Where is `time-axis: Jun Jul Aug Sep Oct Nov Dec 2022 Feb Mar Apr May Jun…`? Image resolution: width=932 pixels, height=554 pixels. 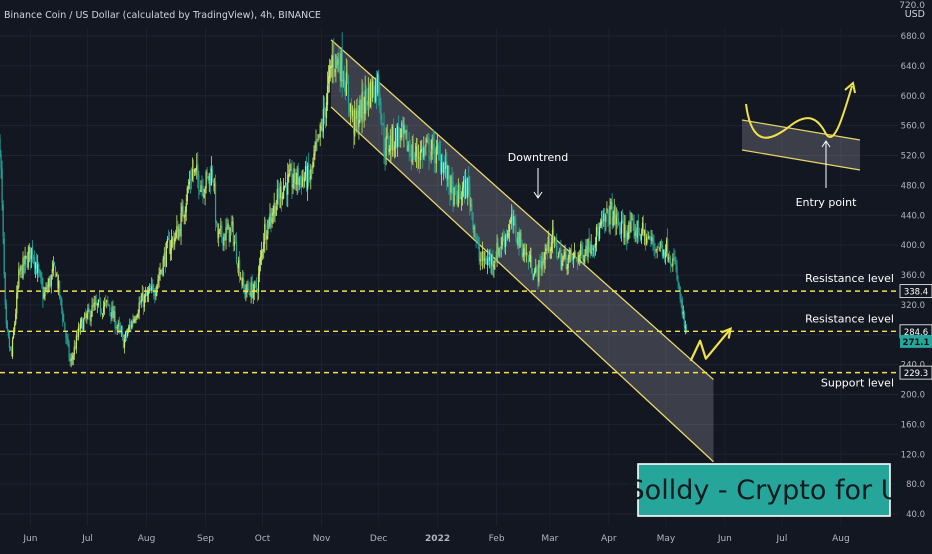 time-axis: Jun Jul Aug Sep Oct Nov Dec 2022 Feb Mar Apr May Jun… is located at coordinates (435, 539).